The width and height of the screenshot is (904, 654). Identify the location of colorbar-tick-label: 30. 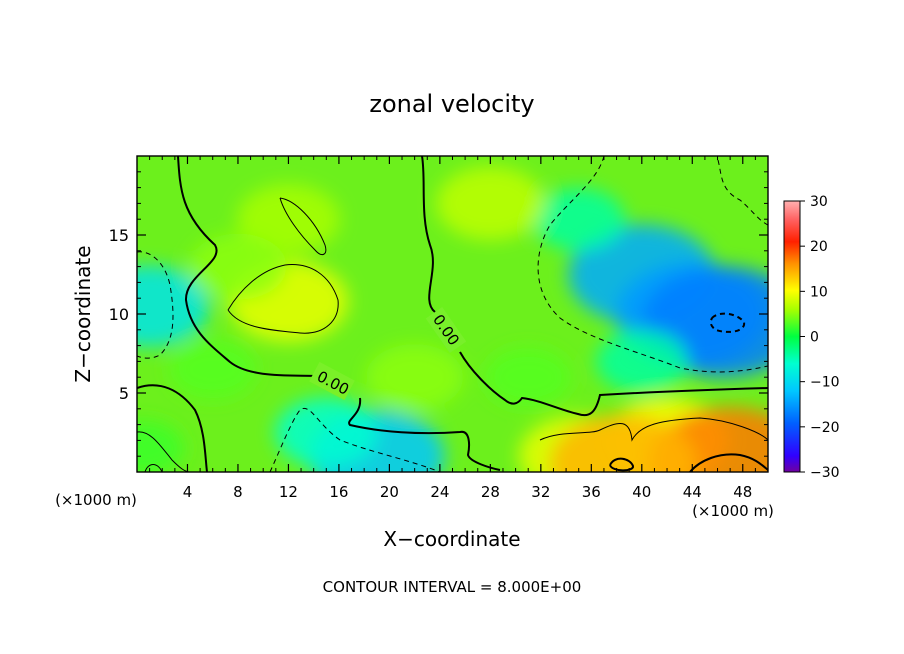
(819, 202).